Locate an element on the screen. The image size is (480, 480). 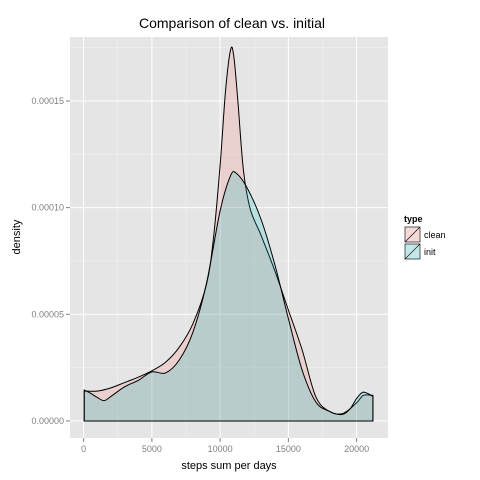
legend-title: type is located at coordinates (413, 219).